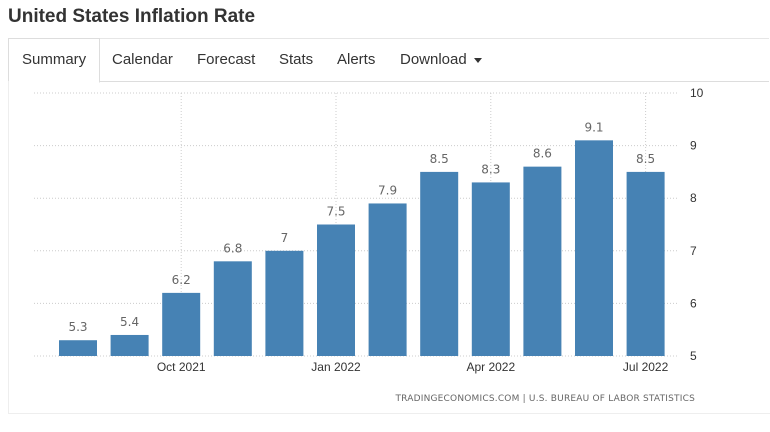 This screenshot has width=770, height=432. I want to click on page-title: United States Inflation Rate, so click(132, 16).